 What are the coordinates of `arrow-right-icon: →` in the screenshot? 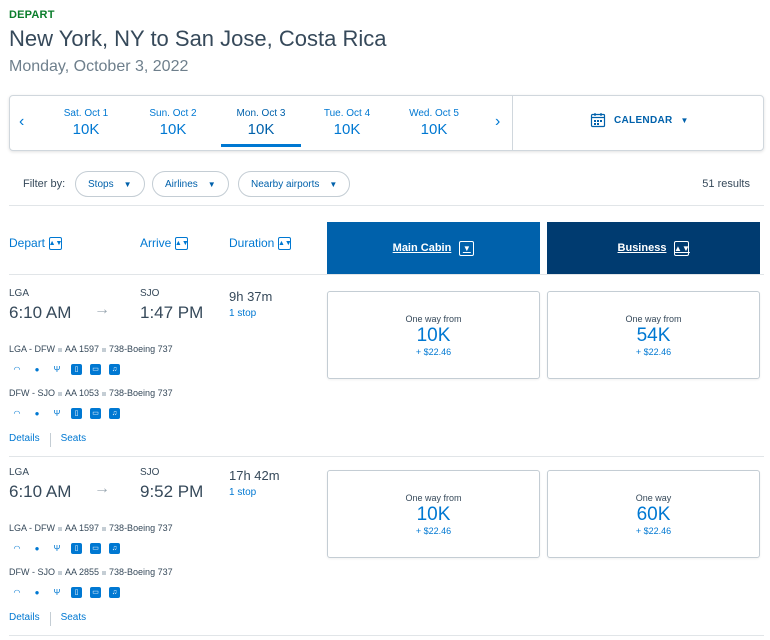 It's located at (102, 488).